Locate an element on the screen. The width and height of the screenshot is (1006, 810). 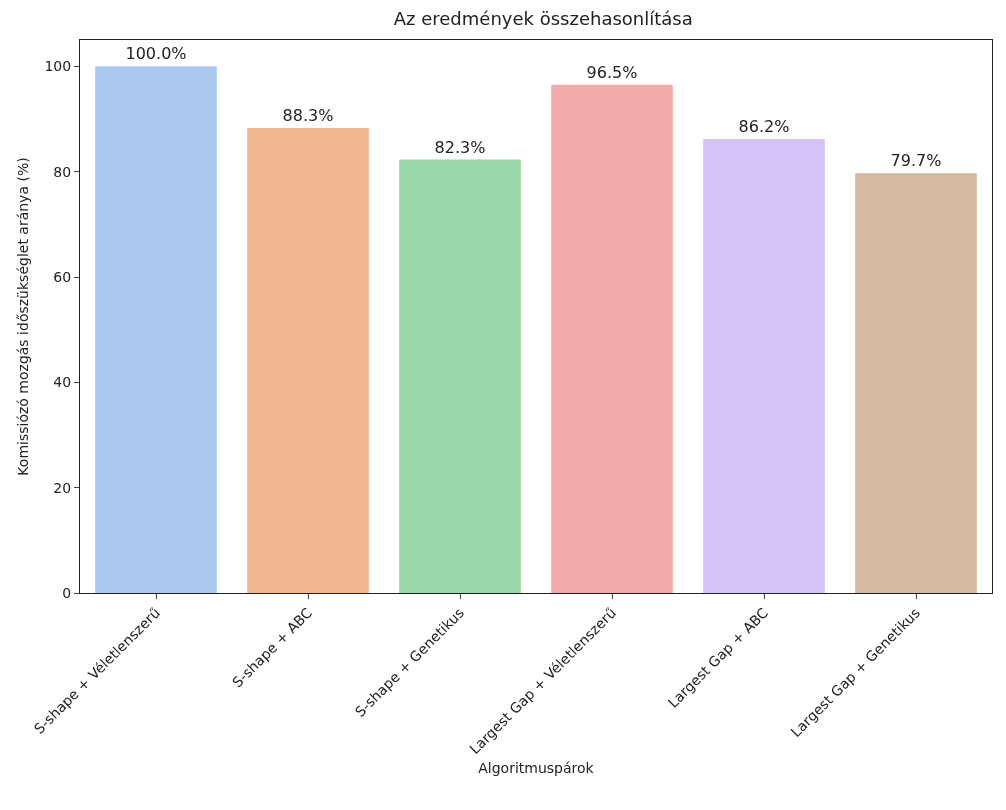
chart-title: Az eredmények összehasonlítása is located at coordinates (543, 18).